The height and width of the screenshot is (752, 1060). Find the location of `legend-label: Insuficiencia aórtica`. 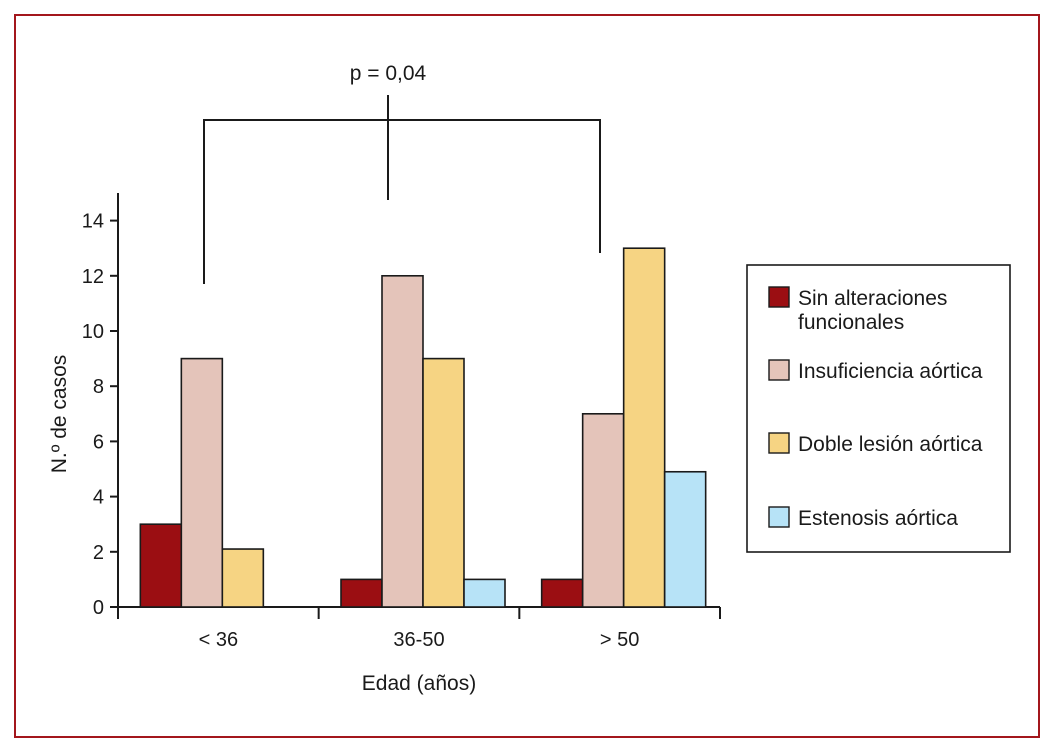

legend-label: Insuficiencia aórtica is located at coordinates (890, 371).